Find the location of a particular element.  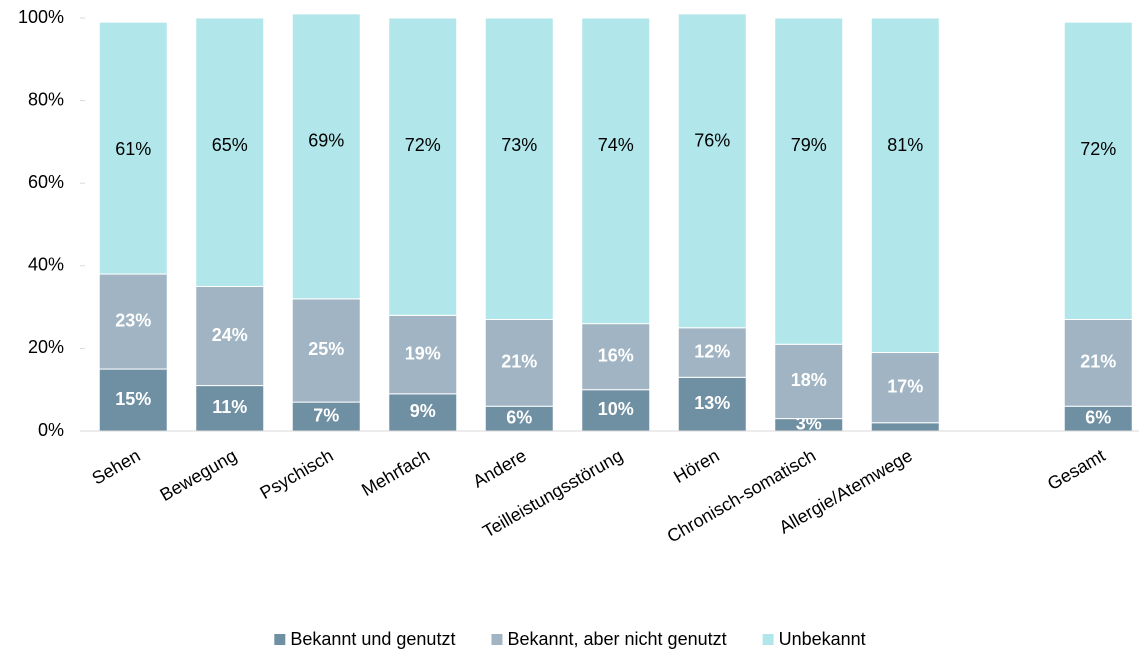

y-tick-label: 0% is located at coordinates (51, 430).